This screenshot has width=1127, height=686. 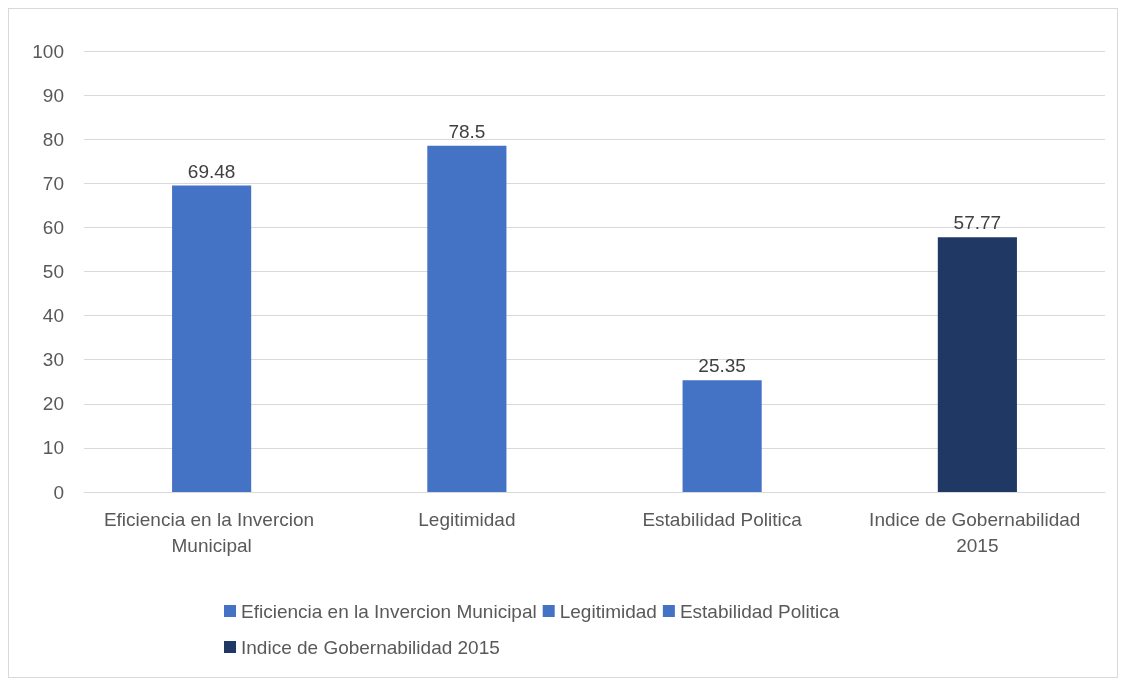 What do you see at coordinates (977, 223) in the screenshot?
I see `data-label: 57.77` at bounding box center [977, 223].